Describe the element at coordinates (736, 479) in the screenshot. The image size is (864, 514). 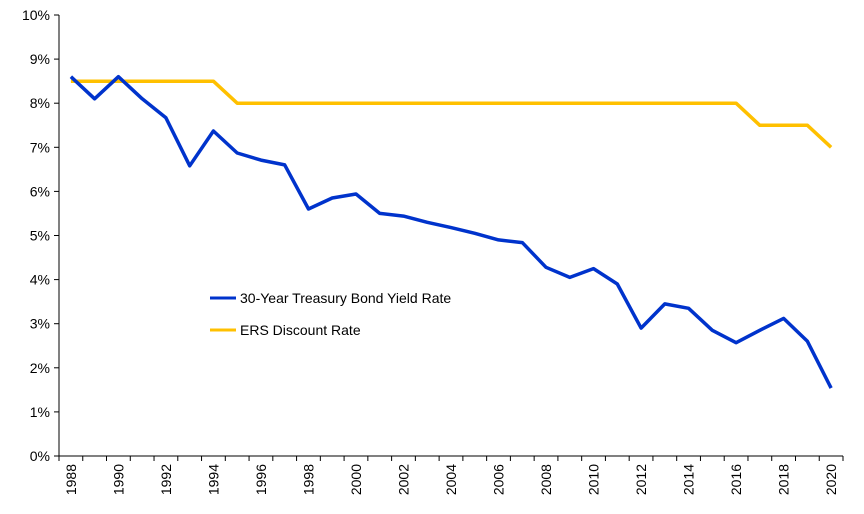
I see `x-tick-label: 2016` at that location.